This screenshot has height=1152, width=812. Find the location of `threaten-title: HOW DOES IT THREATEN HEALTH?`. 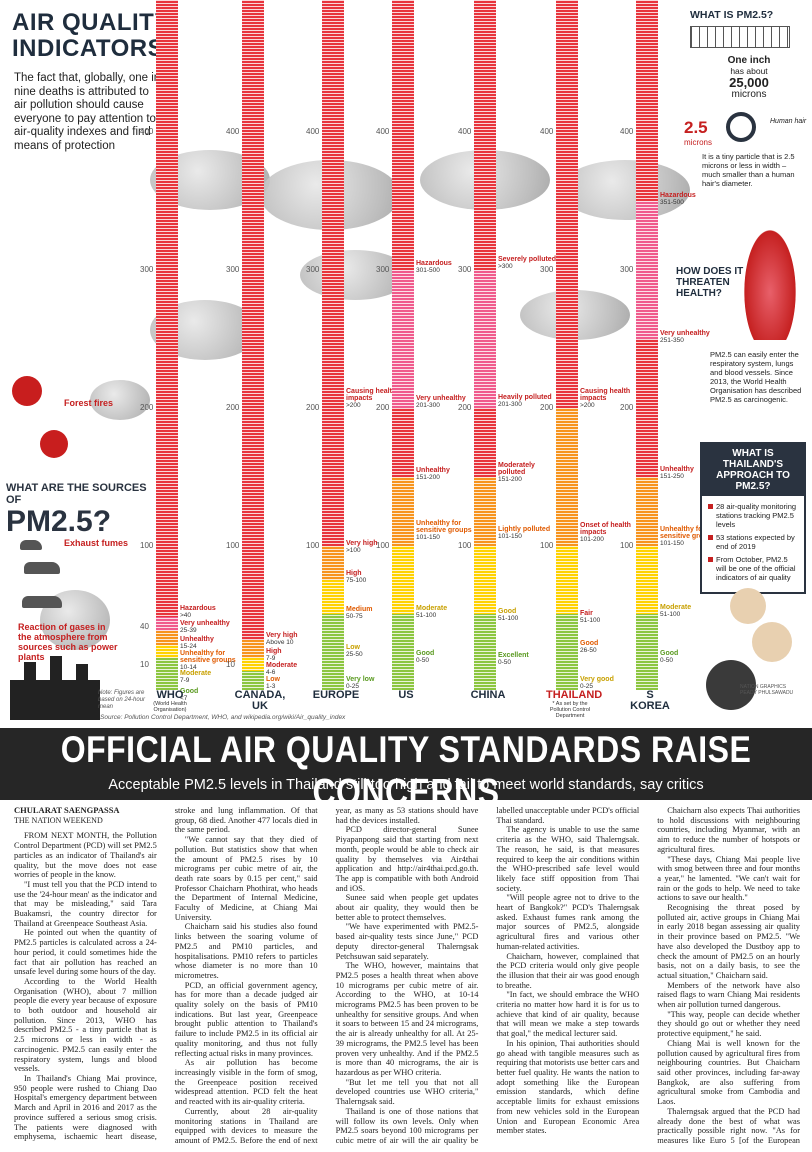

threaten-title: HOW DOES IT THREATEN HEALTH? is located at coordinates (710, 282).